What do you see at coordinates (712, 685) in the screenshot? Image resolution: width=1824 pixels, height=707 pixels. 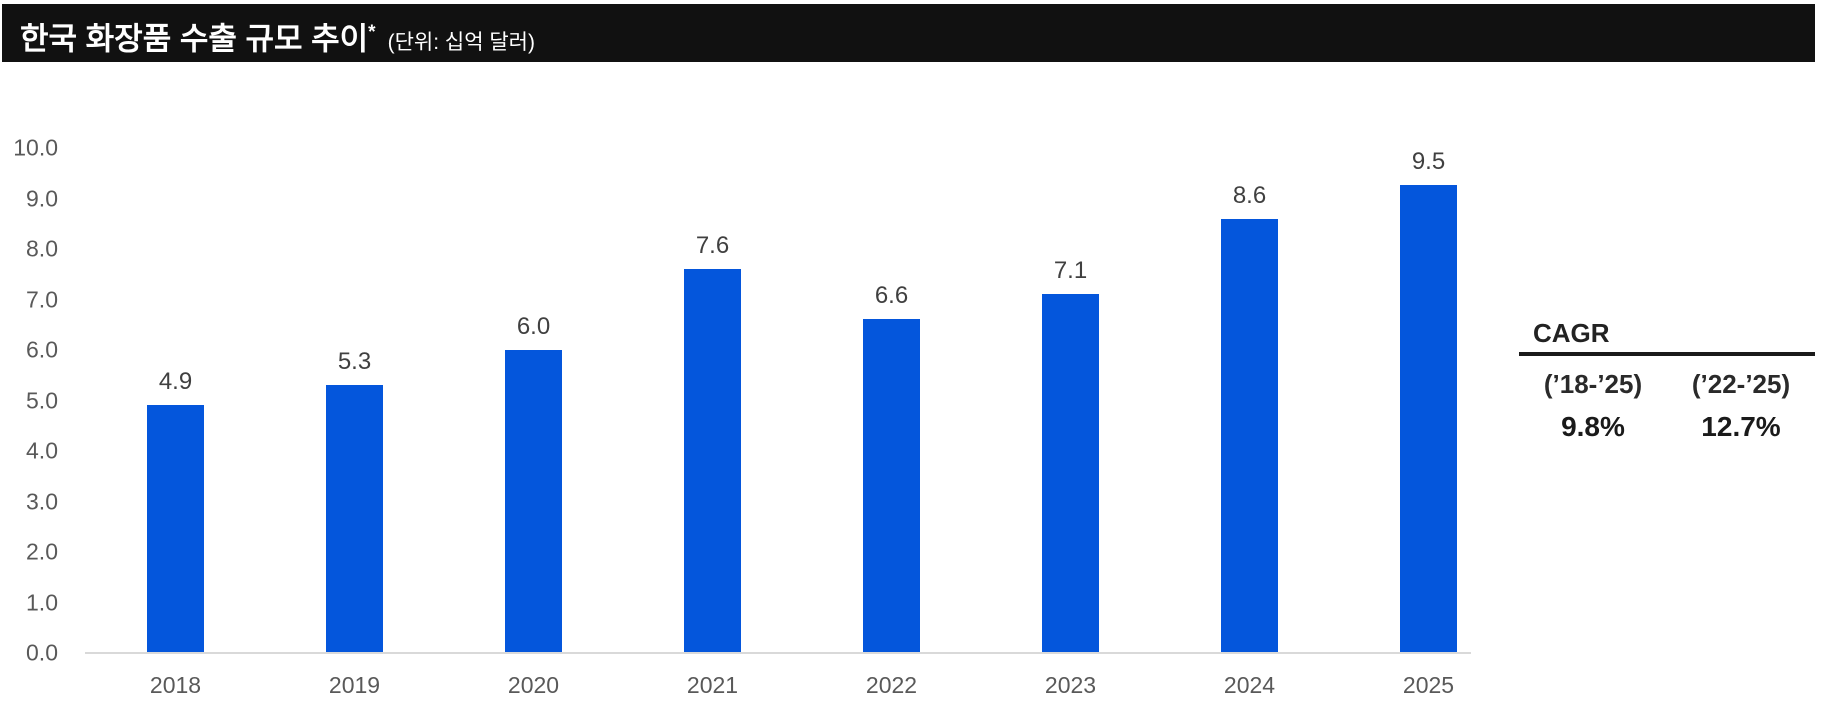 I see `x-tick-label: 2021` at bounding box center [712, 685].